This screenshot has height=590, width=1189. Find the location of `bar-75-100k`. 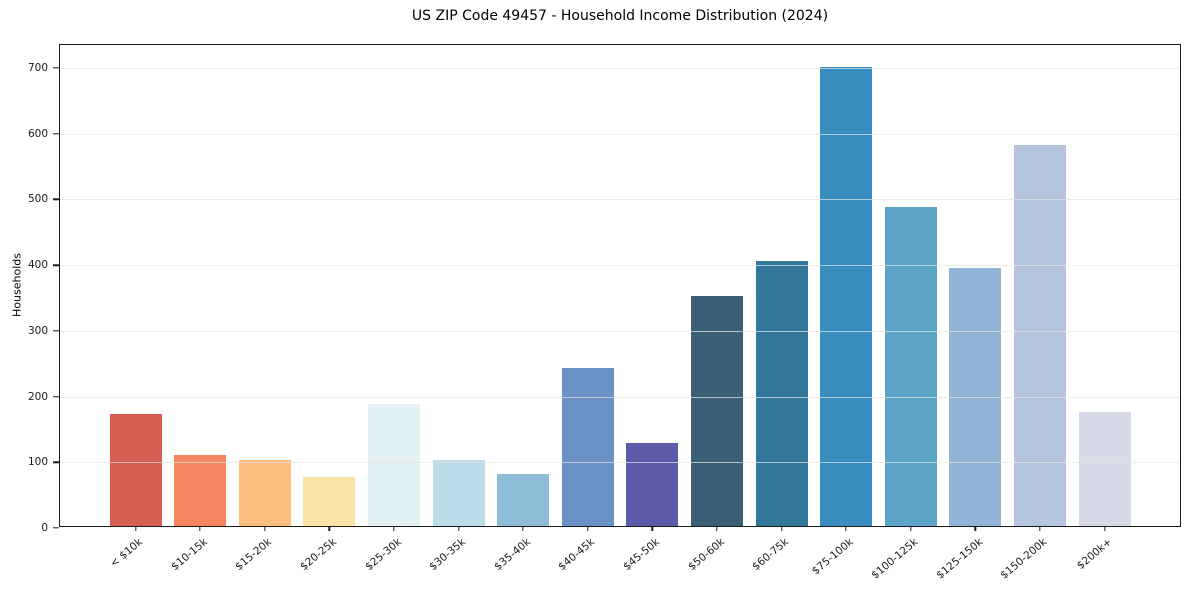

bar-75-100k is located at coordinates (846, 296).